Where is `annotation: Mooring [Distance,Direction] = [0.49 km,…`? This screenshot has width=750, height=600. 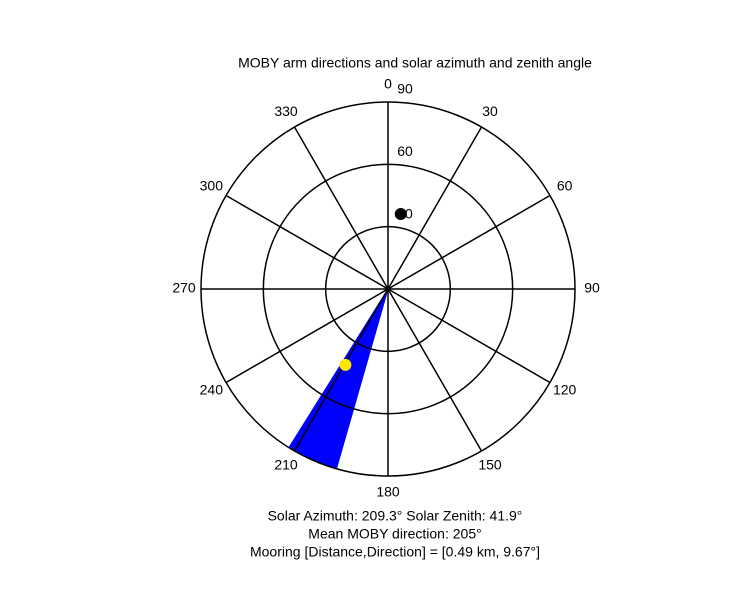
annotation: Mooring [Distance,Direction] = [0.49 km,… is located at coordinates (395, 552).